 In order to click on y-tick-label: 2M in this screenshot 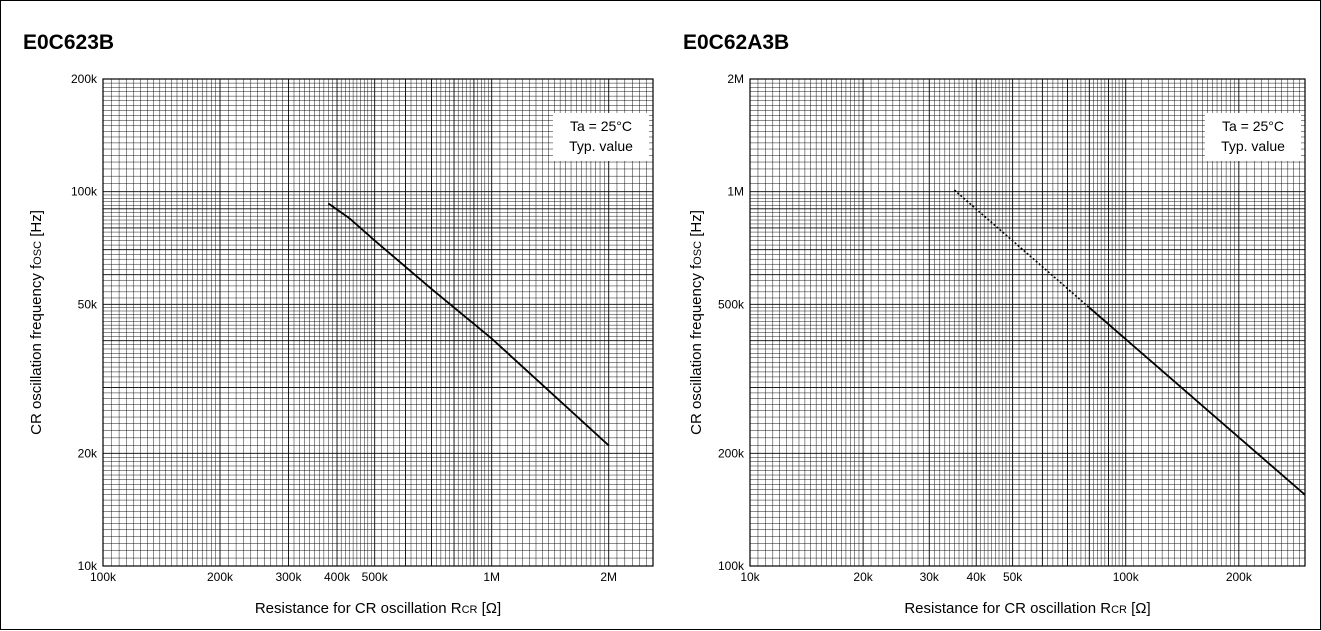, I will do `click(735, 79)`.